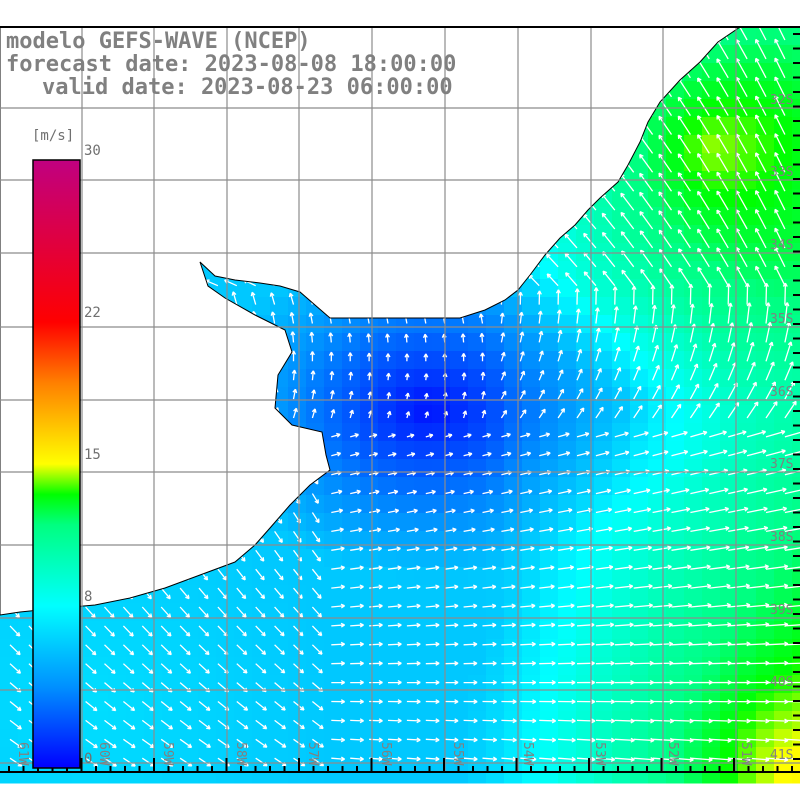  What do you see at coordinates (781, 755) in the screenshot?
I see `lat-label: 41S` at bounding box center [781, 755].